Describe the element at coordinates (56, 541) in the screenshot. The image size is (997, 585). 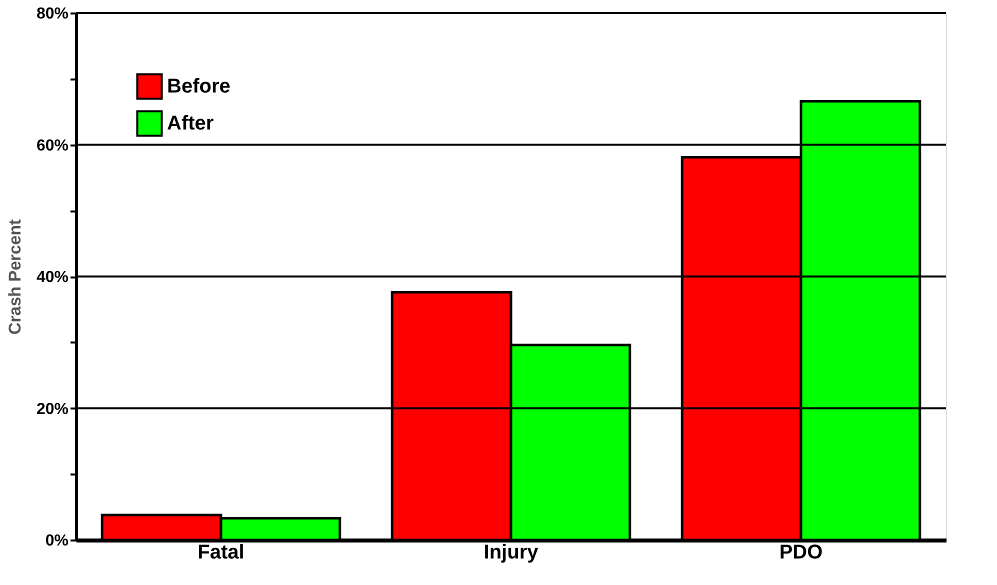
I see `y-tick-label: 0%` at that location.